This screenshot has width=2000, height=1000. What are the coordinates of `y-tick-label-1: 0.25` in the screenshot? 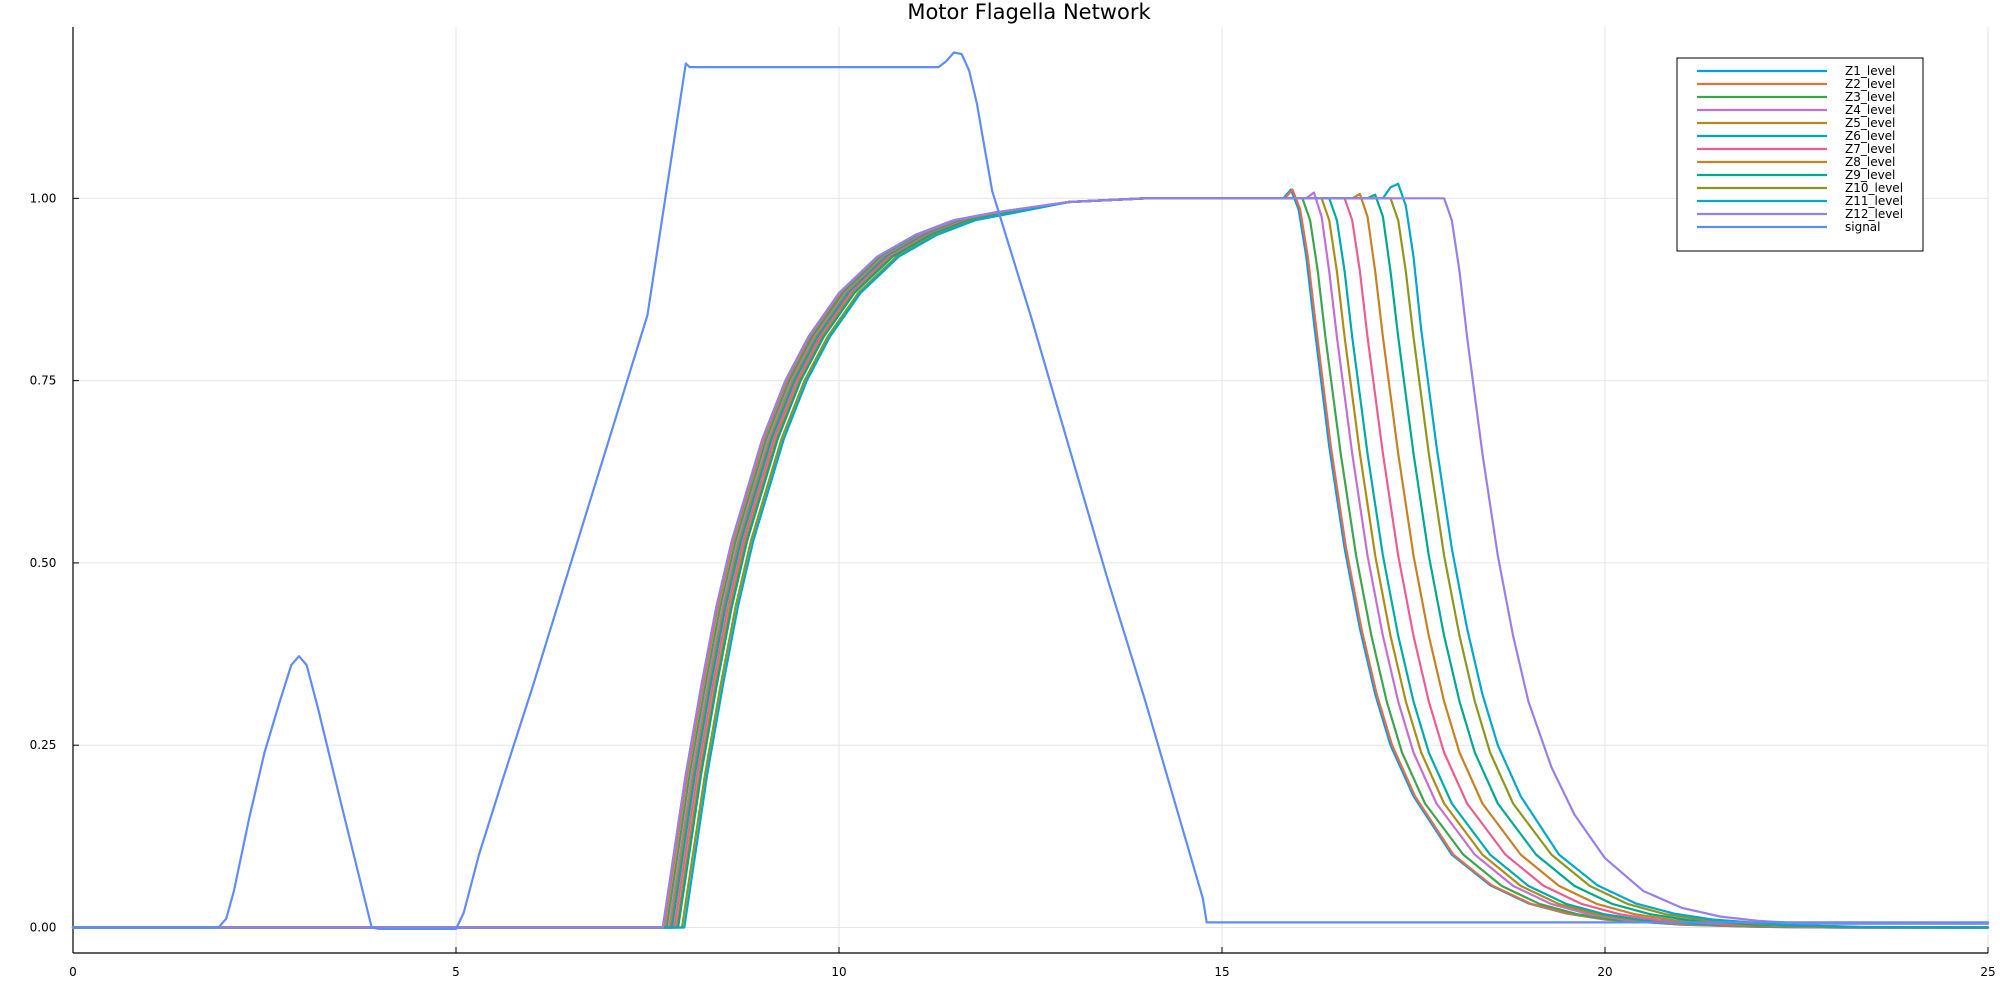 It's located at (43, 745).